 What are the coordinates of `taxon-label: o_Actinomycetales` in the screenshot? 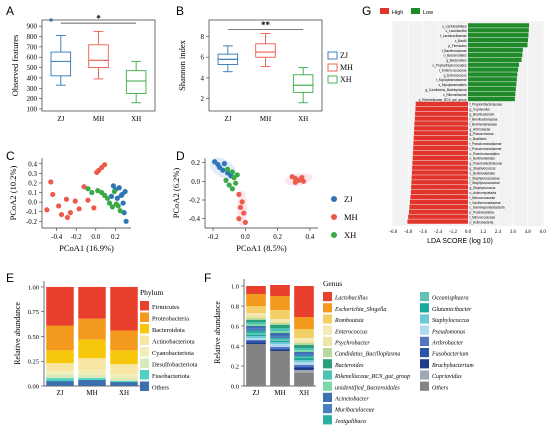 It's located at (483, 193).